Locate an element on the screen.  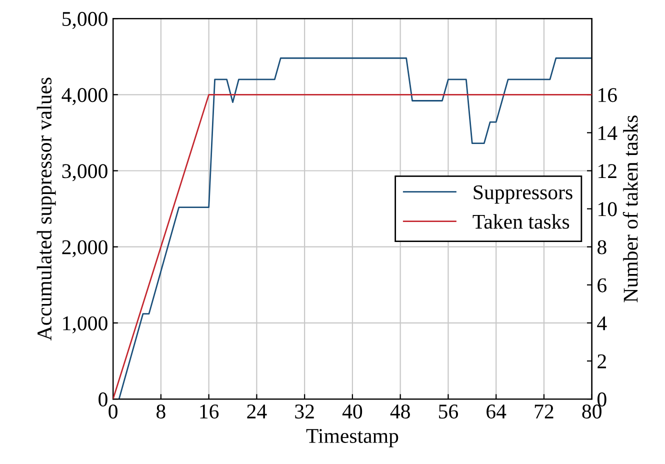
y2-tick-label: 16 is located at coordinates (607, 95).